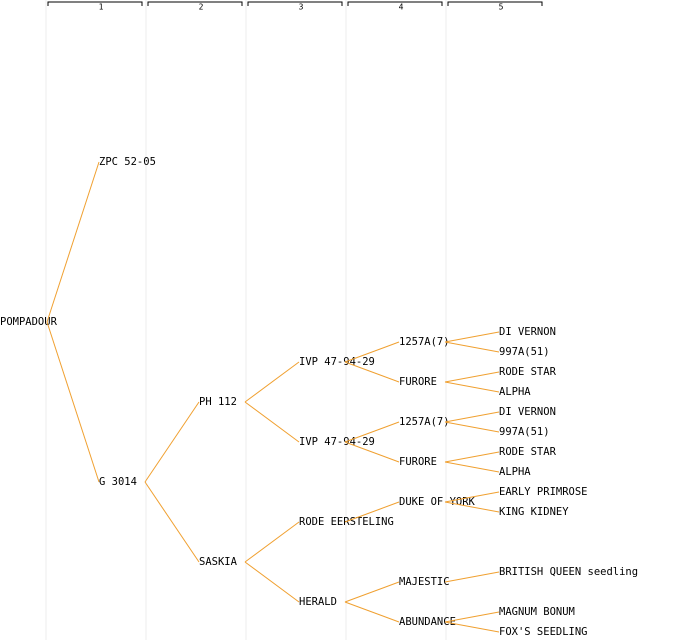  What do you see at coordinates (501, 7) in the screenshot?
I see `column-header: 5` at bounding box center [501, 7].